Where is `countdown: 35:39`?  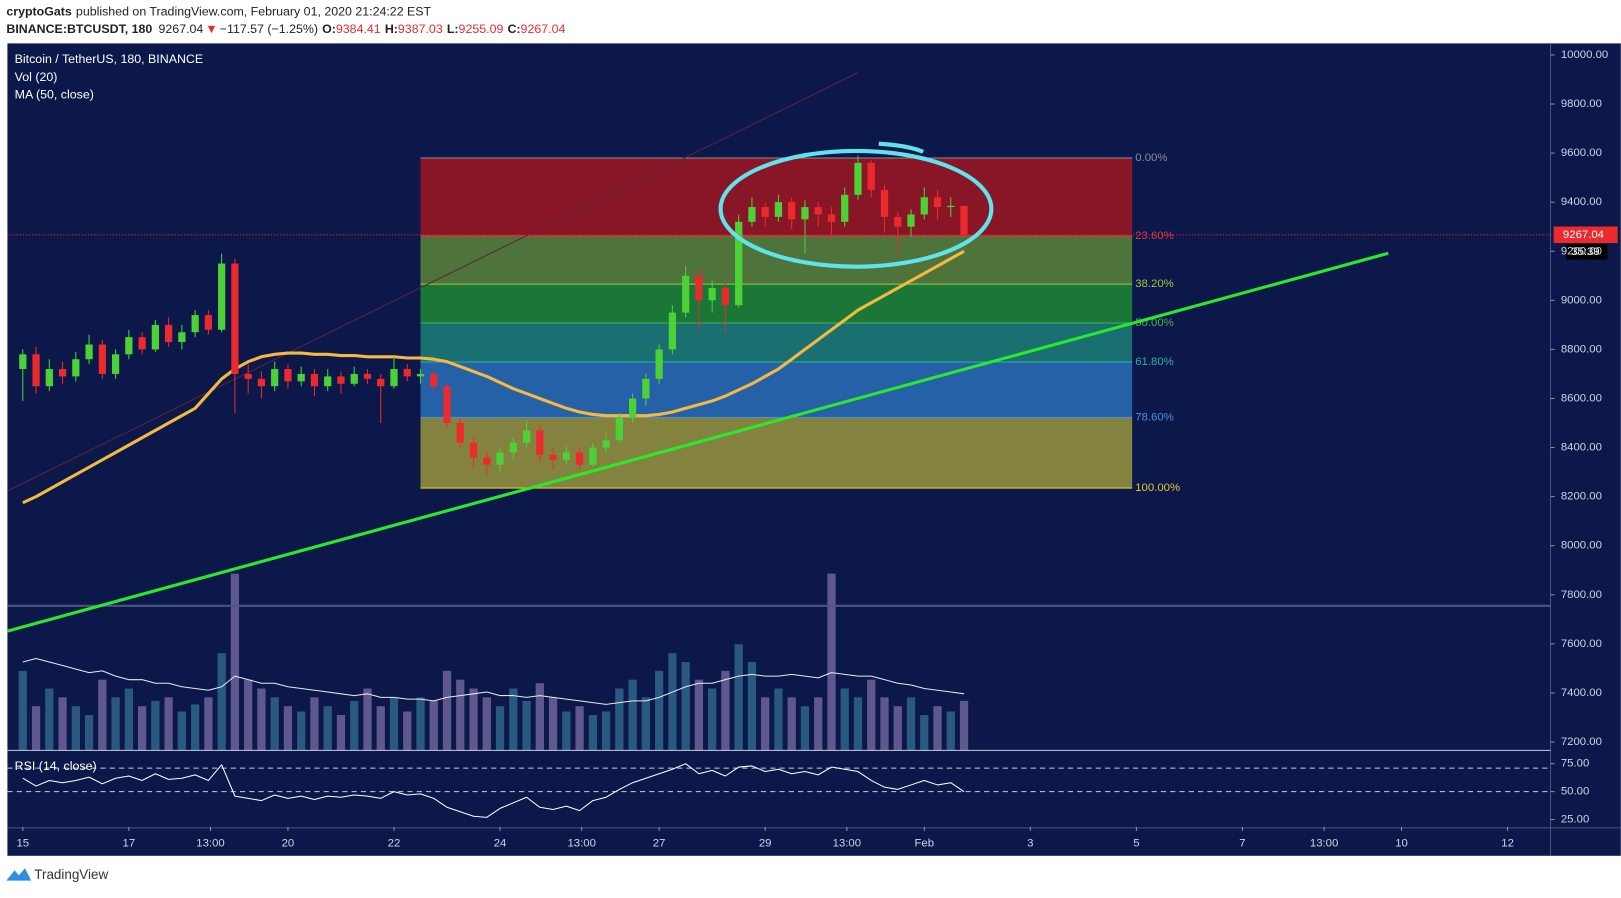 countdown: 35:39 is located at coordinates (1585, 252).